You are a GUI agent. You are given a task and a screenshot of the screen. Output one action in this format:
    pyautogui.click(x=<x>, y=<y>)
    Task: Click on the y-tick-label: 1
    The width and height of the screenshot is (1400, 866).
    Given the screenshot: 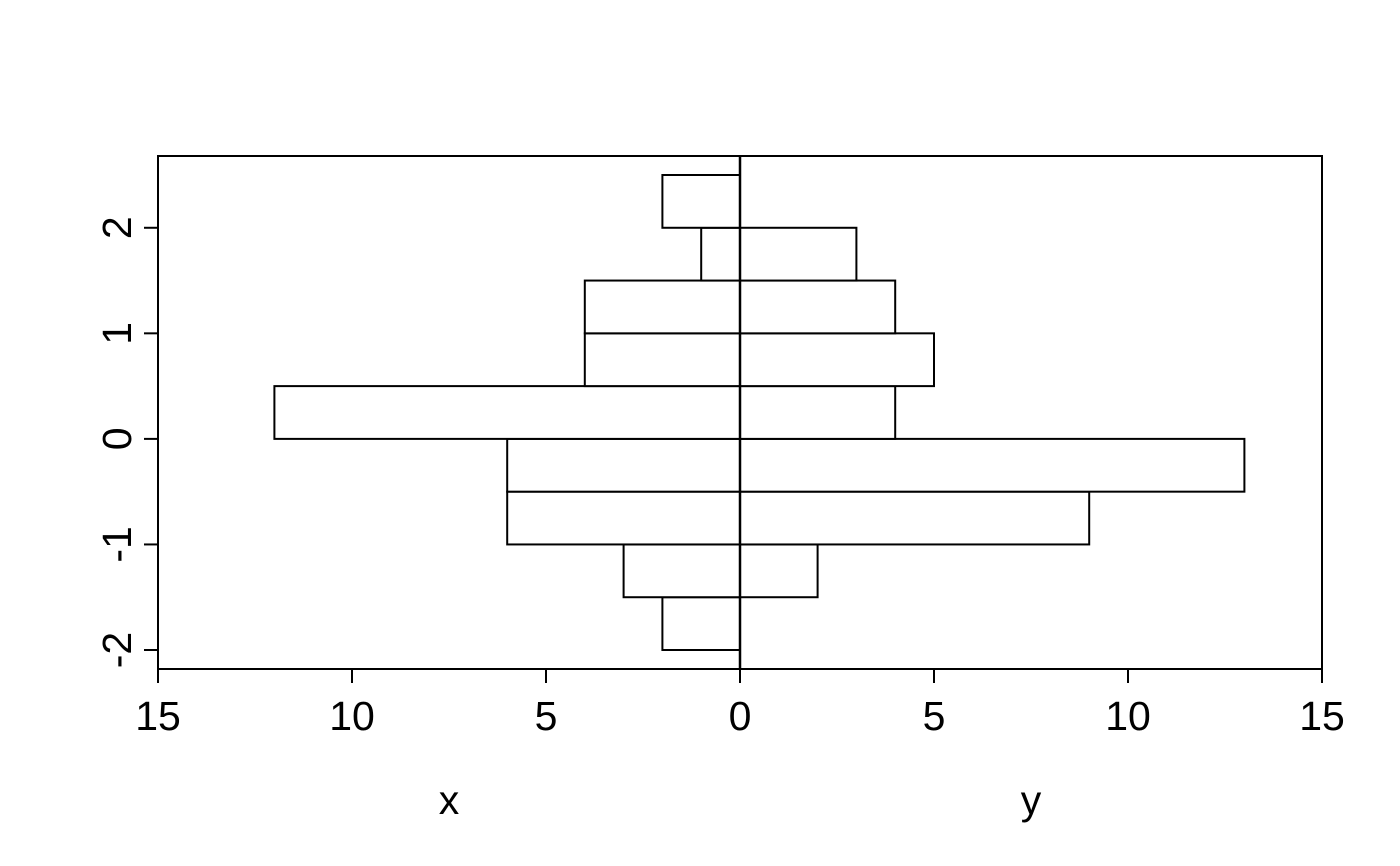 What is the action you would take?
    pyautogui.click(x=117, y=333)
    